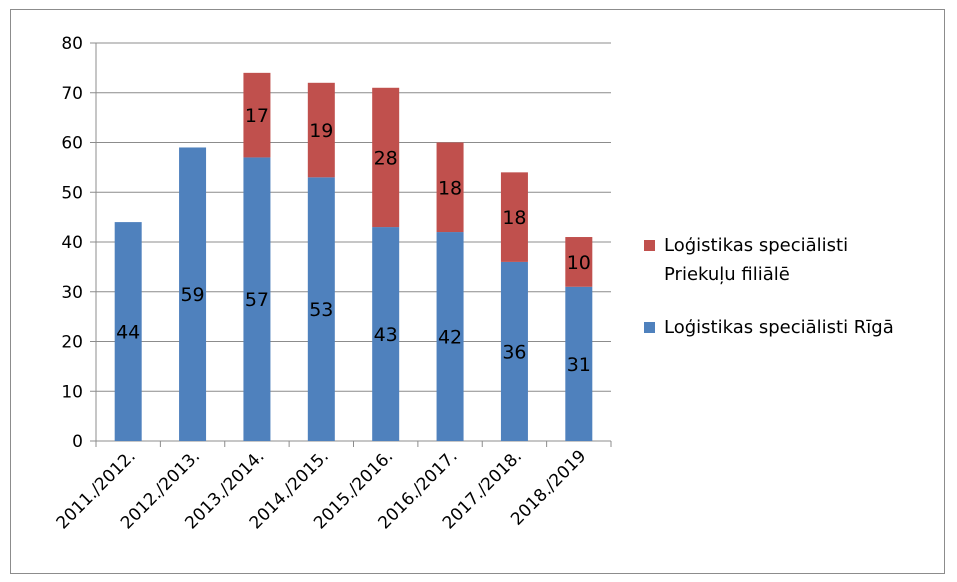 This screenshot has width=957, height=582. I want to click on legend-label: Priekuļu filiālē, so click(727, 274).